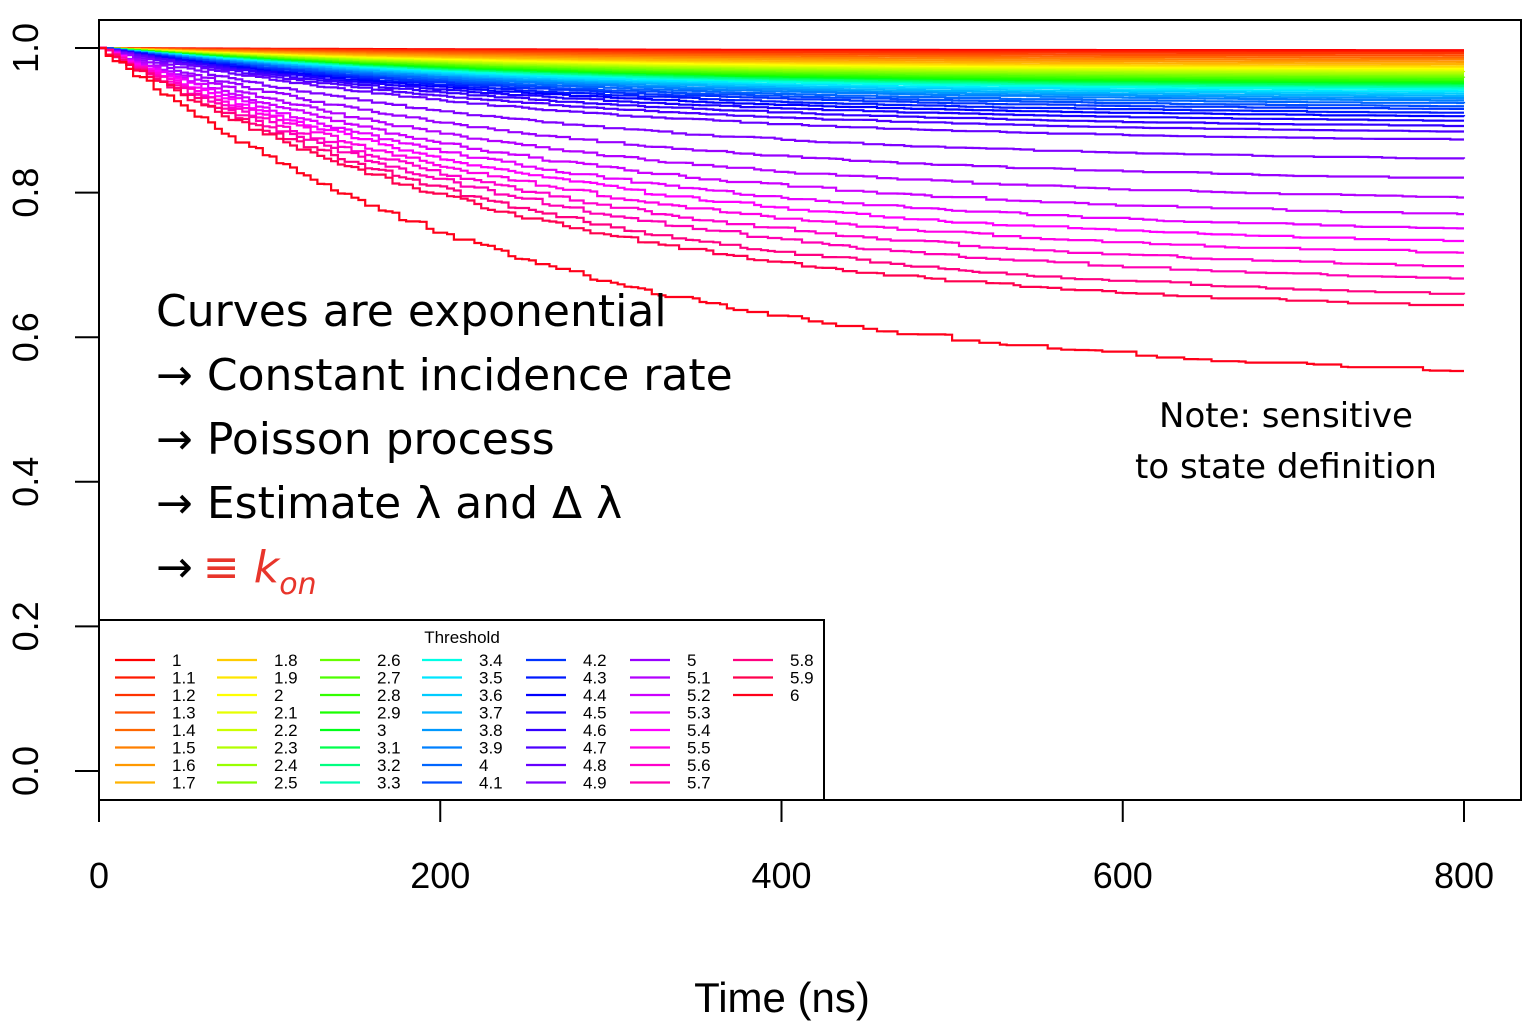  What do you see at coordinates (25, 771) in the screenshot?
I see `y-tick-label: 0.0` at bounding box center [25, 771].